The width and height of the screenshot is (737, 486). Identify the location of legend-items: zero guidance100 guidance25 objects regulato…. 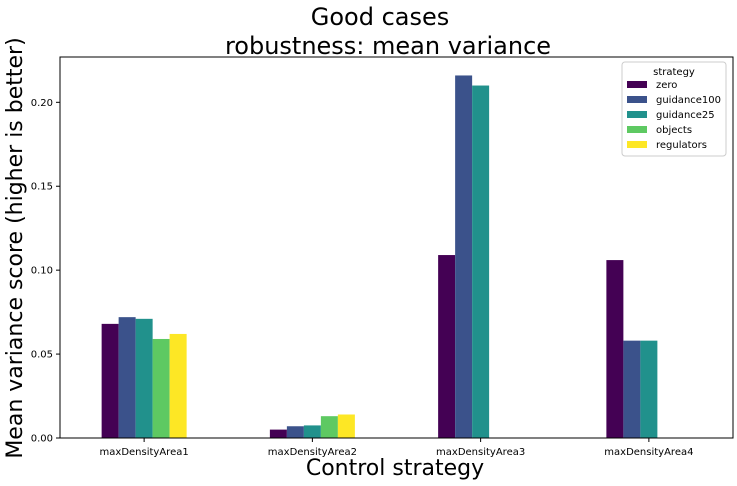
(674, 115).